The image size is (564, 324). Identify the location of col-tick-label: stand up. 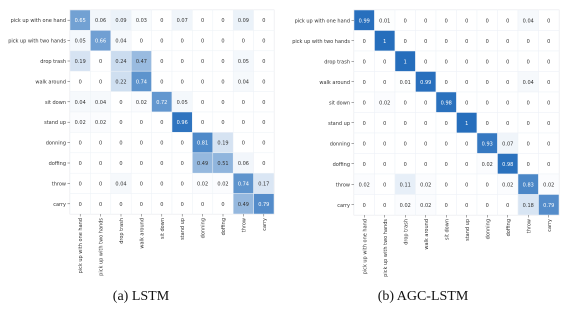
(468, 230).